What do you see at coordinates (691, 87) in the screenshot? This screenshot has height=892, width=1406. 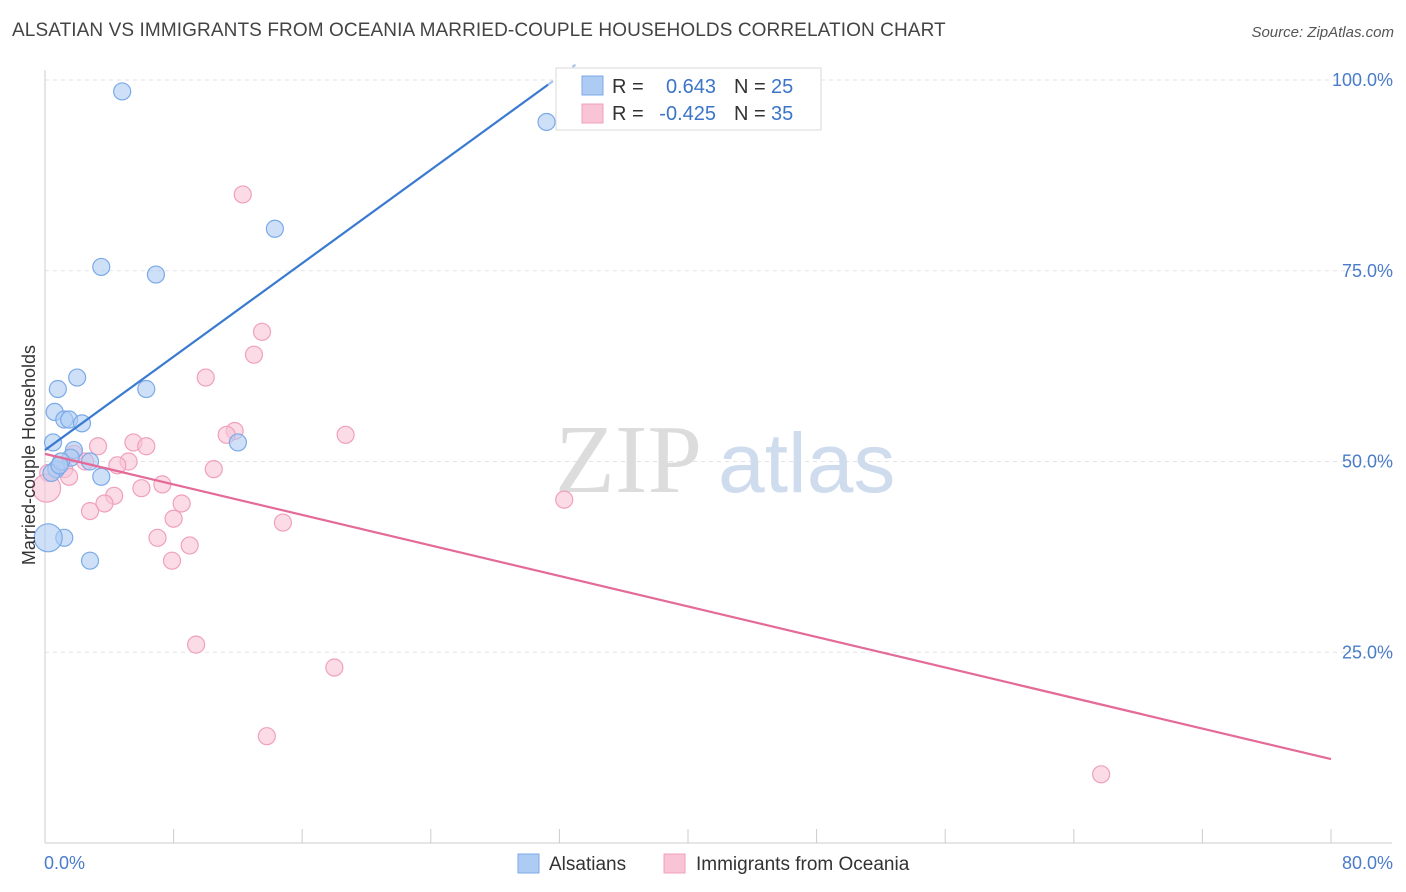 I see `stats-r-value-alsatians: 0.643` at bounding box center [691, 87].